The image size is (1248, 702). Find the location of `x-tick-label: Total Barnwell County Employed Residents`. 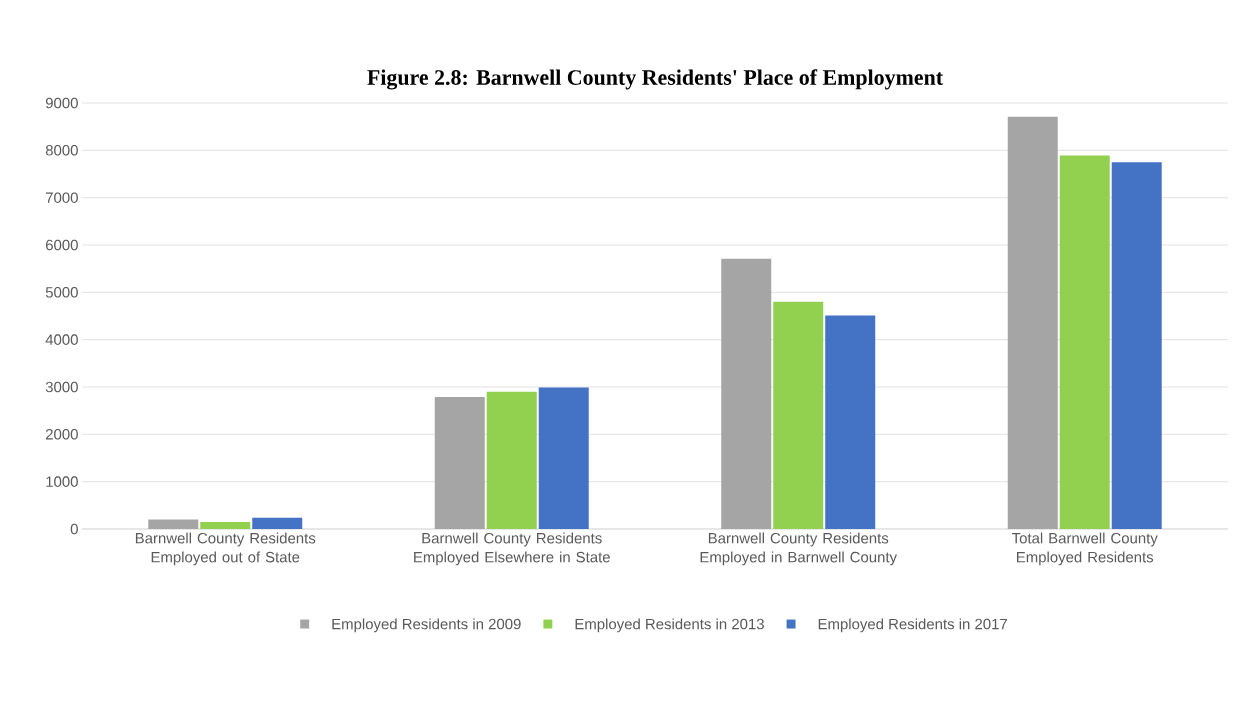

x-tick-label: Total Barnwell County Employed Residents is located at coordinates (1084, 549).